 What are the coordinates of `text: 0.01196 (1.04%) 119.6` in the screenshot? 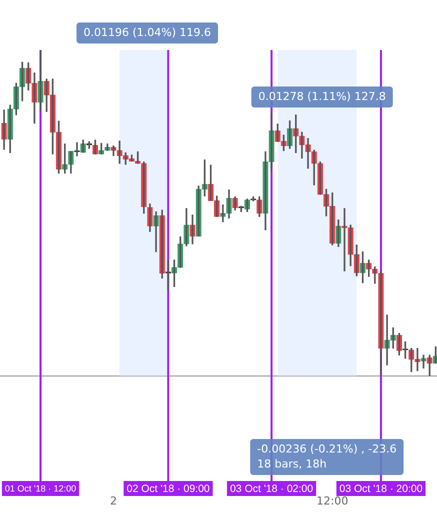 It's located at (148, 32).